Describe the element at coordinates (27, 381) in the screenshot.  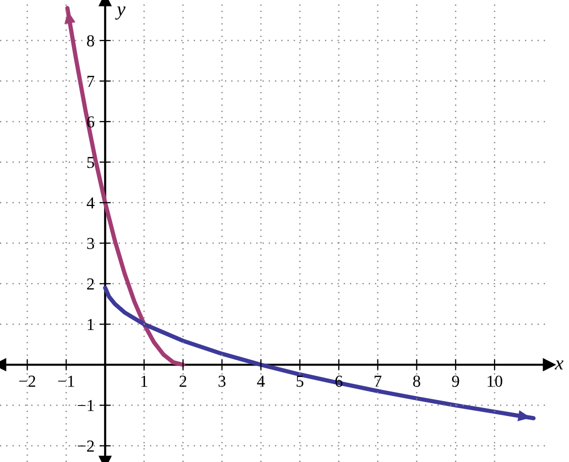
I see `x-tick-label: −2` at that location.